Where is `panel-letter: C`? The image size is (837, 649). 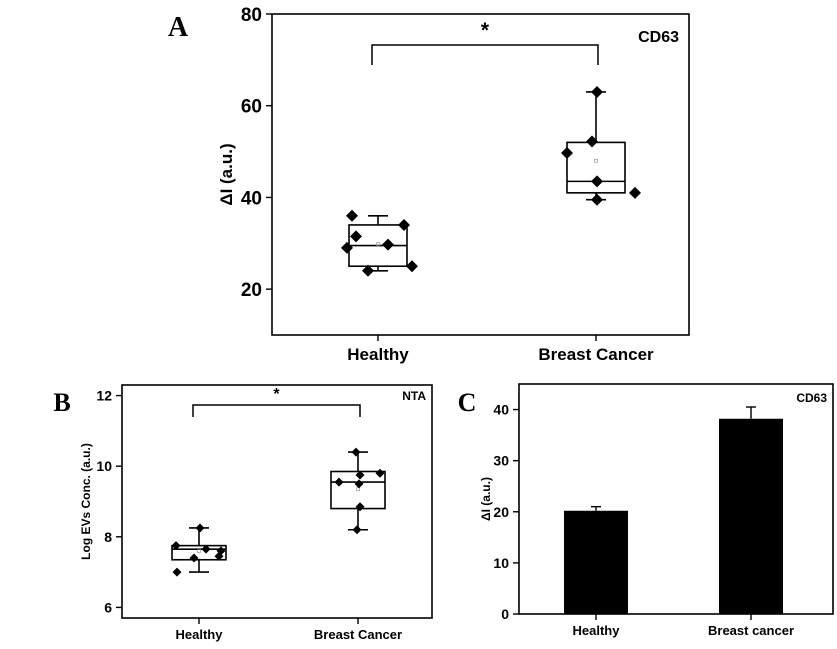
panel-letter: C is located at coordinates (467, 402).